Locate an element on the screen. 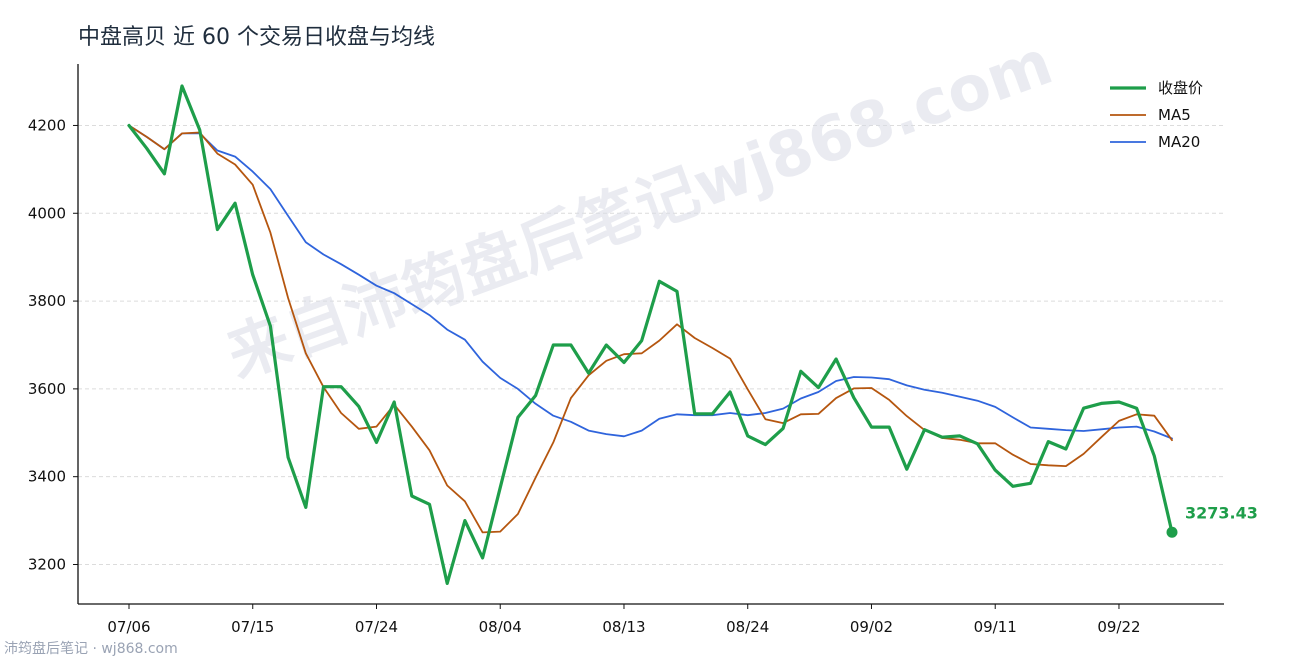 This screenshot has width=1290, height=660. legend-label: MA20 is located at coordinates (1179, 142).